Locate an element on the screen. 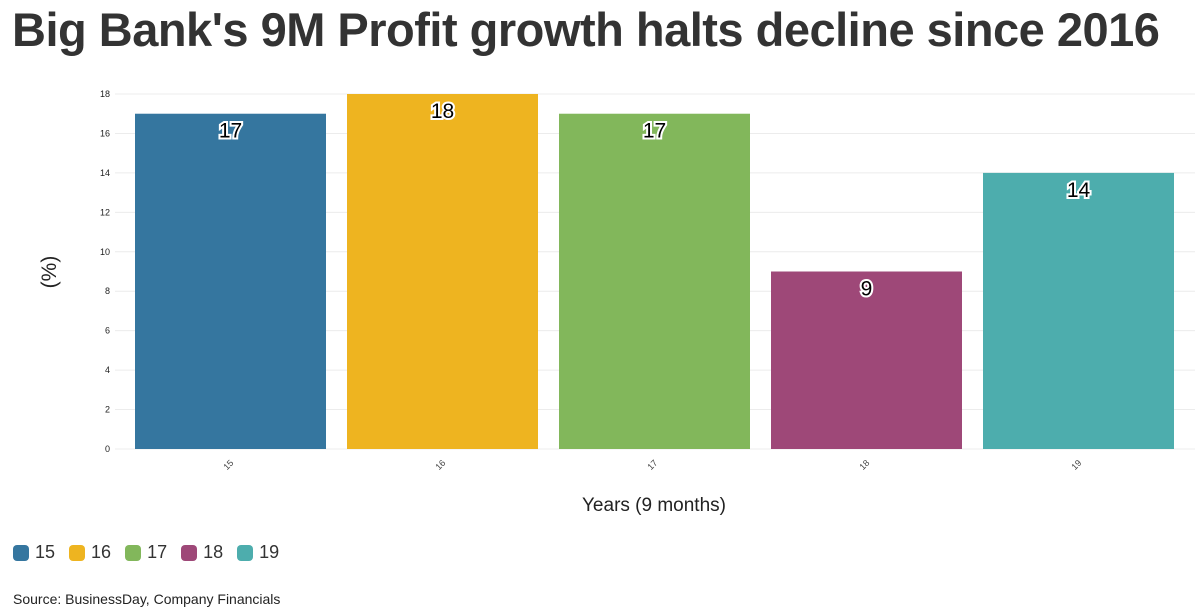 This screenshot has height=612, width=1203. data-label: 18 is located at coordinates (442, 111).